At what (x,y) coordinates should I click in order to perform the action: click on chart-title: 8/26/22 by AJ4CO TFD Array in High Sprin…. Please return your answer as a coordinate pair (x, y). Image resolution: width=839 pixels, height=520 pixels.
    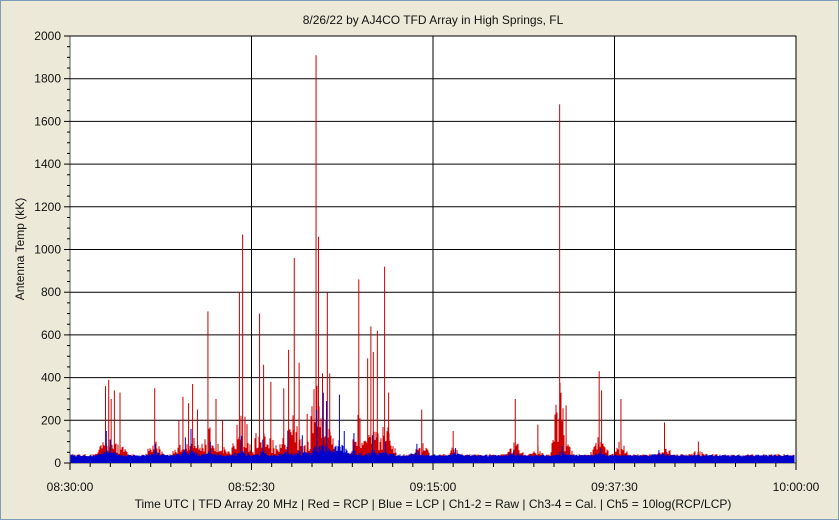
    Looking at the image, I should click on (433, 20).